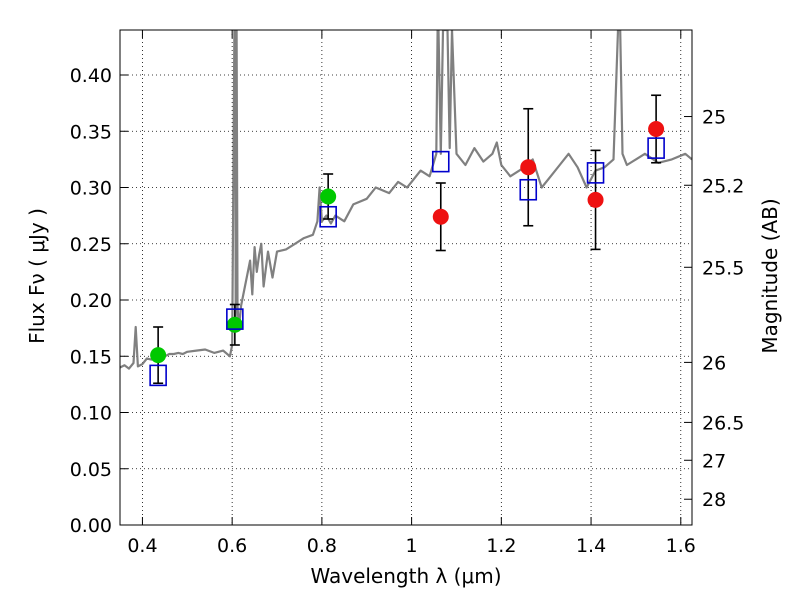 The width and height of the screenshot is (800, 600). What do you see at coordinates (714, 461) in the screenshot?
I see `mag-tick-label: 27` at bounding box center [714, 461].